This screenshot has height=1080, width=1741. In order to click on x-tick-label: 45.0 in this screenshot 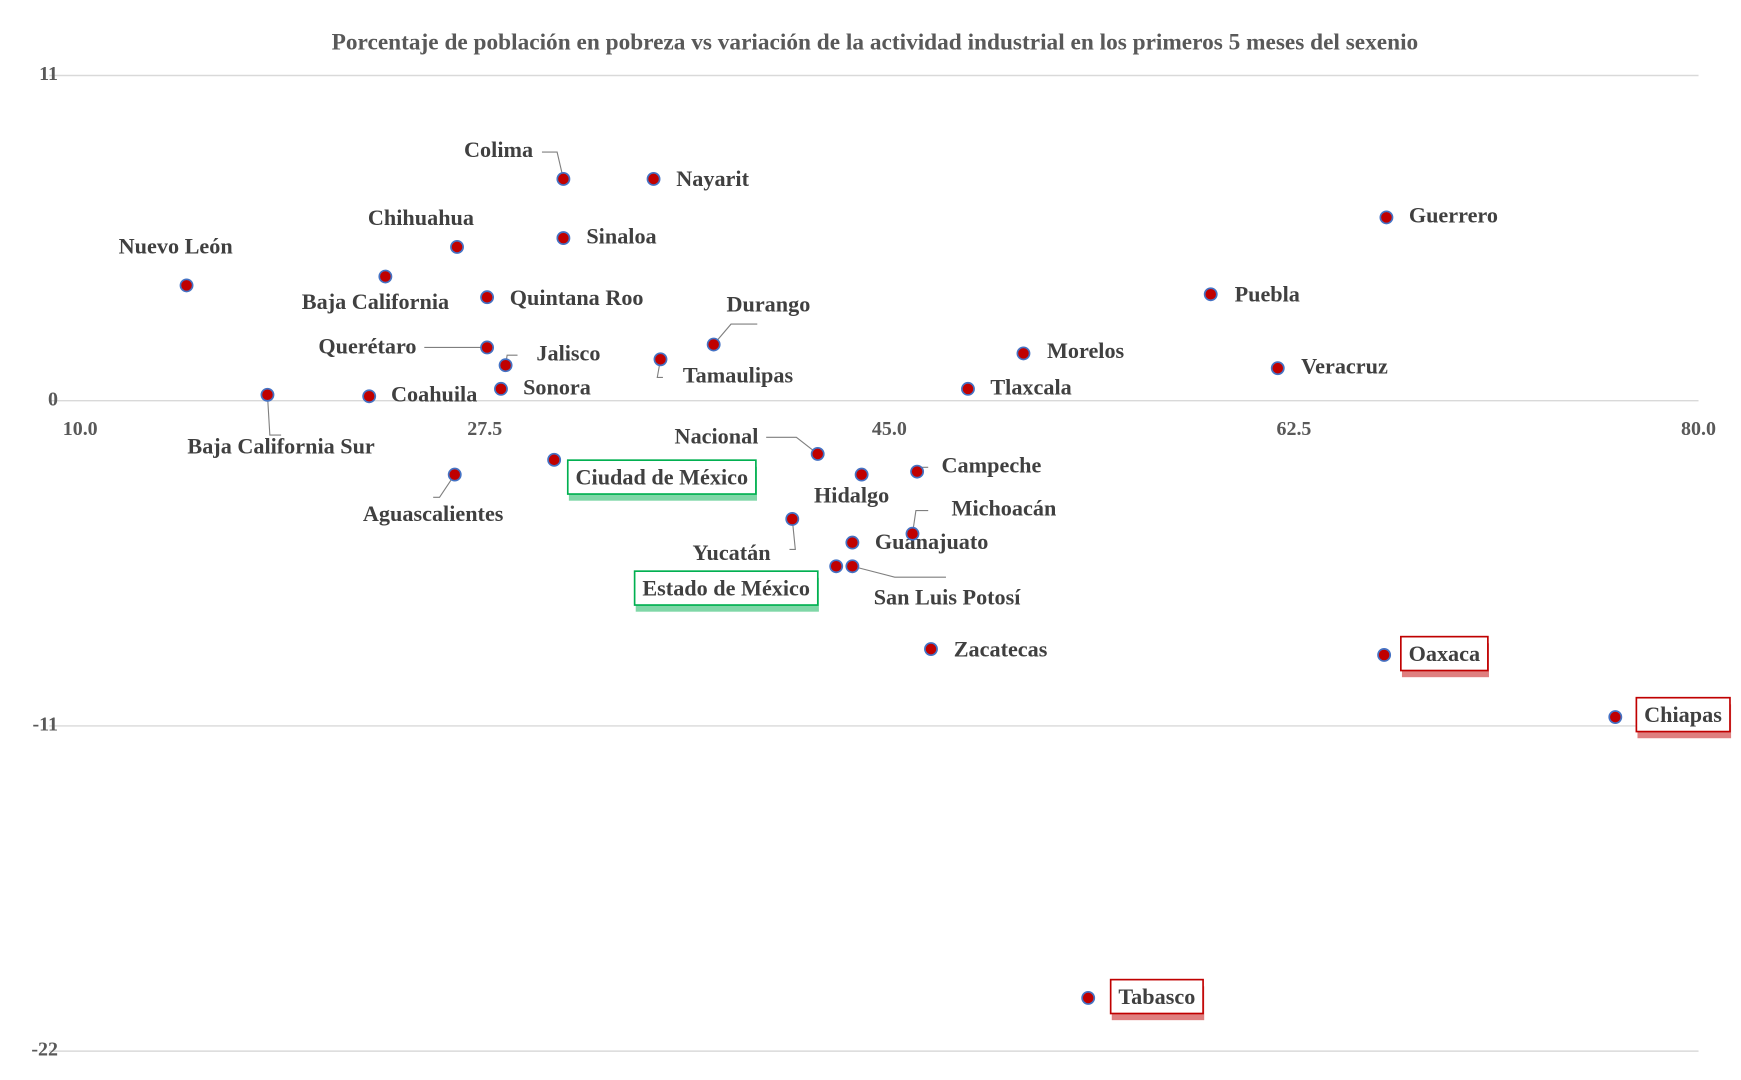, I will do `click(889, 429)`.